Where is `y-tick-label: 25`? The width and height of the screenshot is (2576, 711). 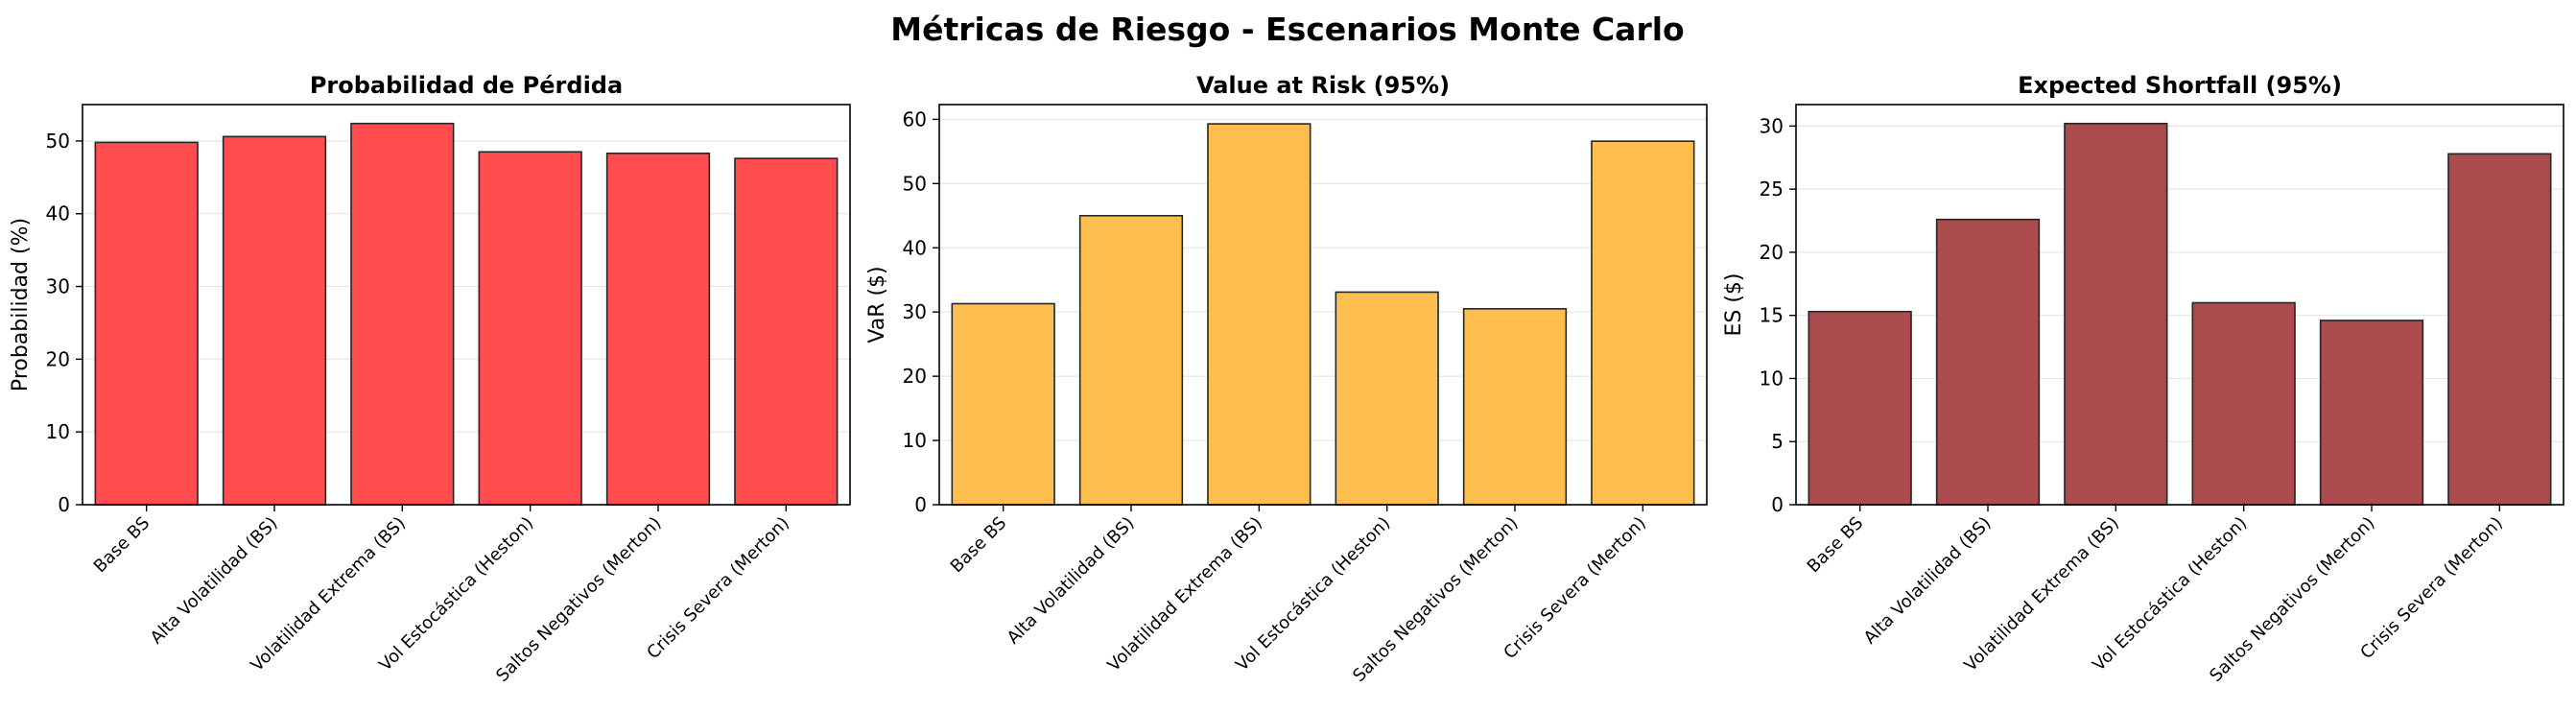
y-tick-label: 25 is located at coordinates (1772, 189).